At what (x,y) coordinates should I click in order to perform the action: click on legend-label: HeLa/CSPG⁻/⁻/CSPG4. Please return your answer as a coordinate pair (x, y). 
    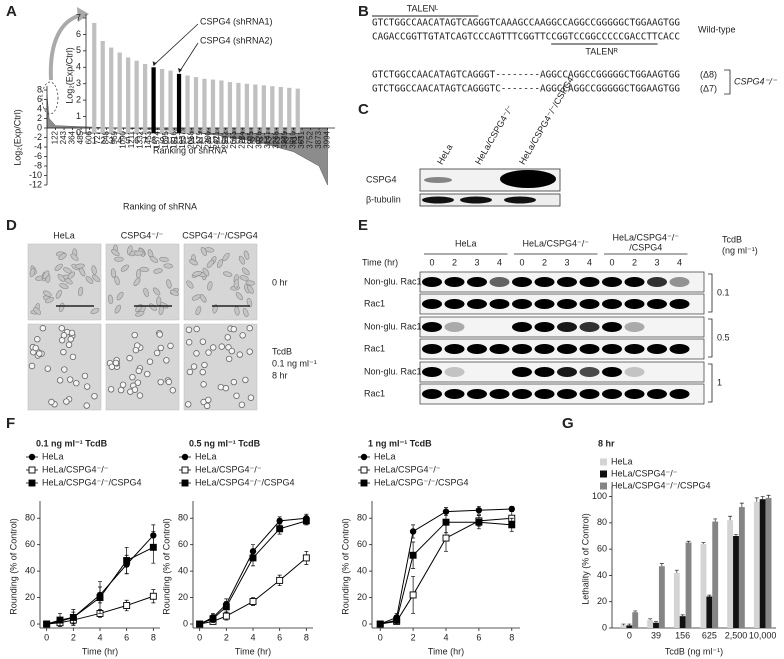
    Looking at the image, I should click on (421, 482).